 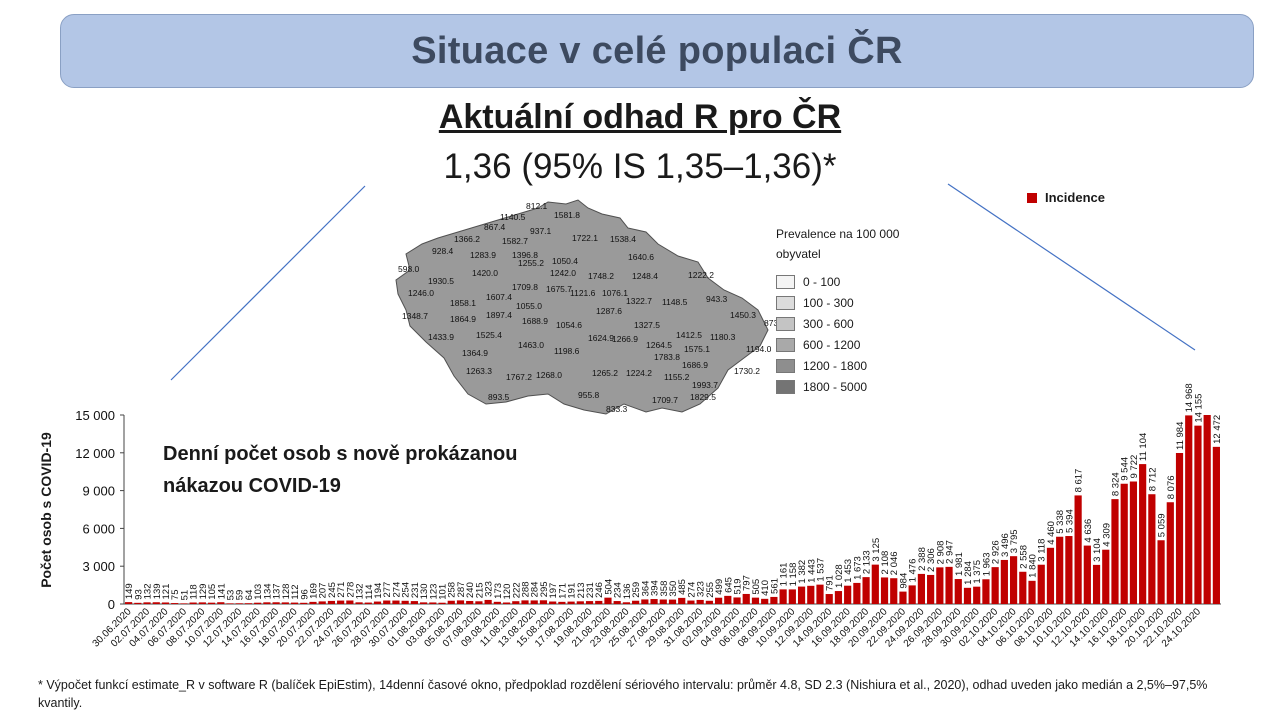 What do you see at coordinates (682, 587) in the screenshot?
I see `bar-value-label: 485` at bounding box center [682, 587].